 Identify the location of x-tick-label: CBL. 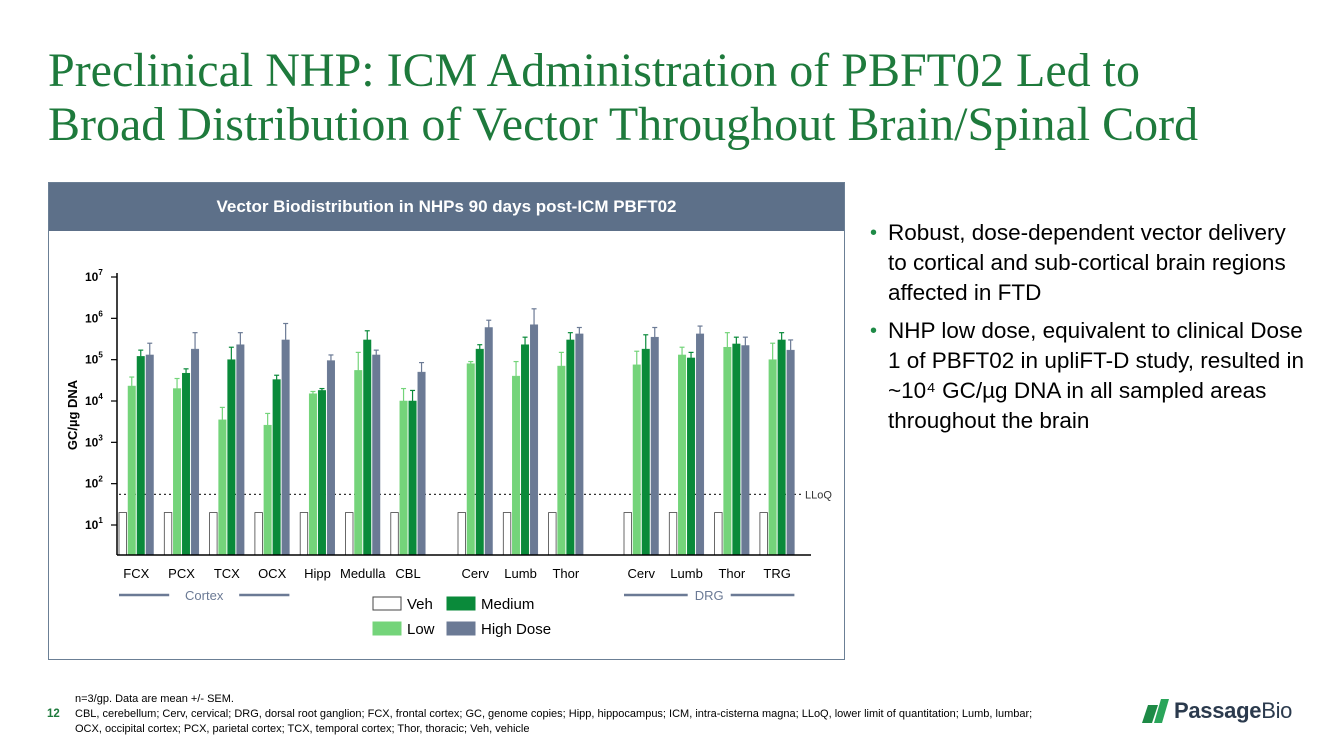
(407, 573).